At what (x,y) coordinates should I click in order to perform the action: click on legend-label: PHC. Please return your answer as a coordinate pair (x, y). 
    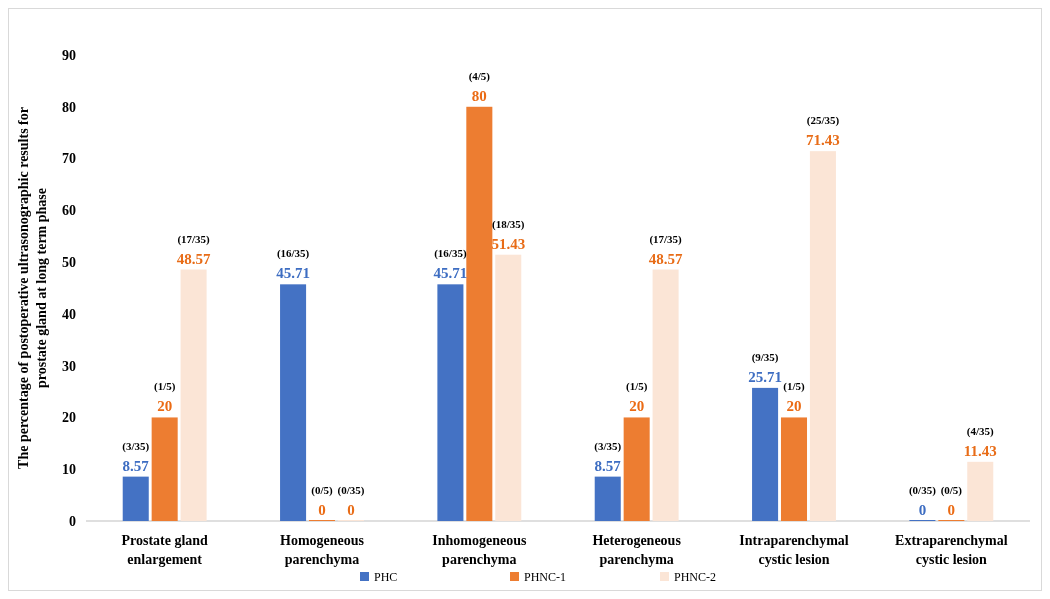
    Looking at the image, I should click on (386, 577).